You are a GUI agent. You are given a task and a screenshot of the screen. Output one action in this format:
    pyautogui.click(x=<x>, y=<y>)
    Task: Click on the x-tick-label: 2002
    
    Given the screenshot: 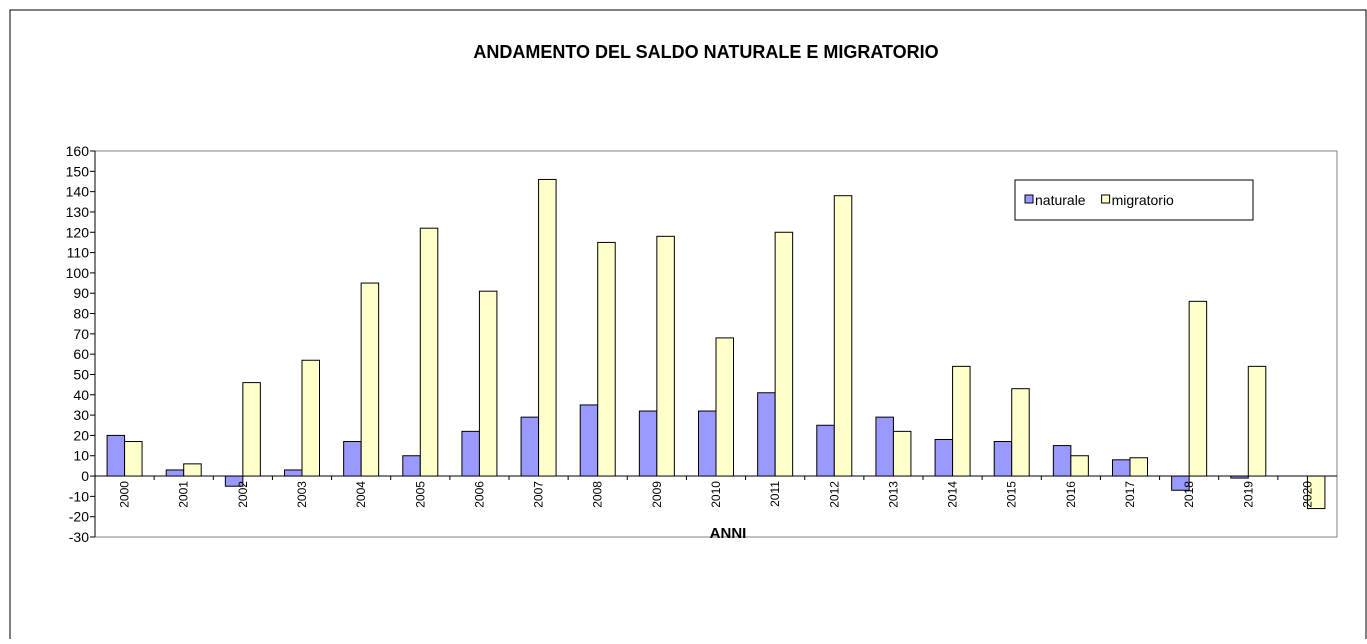 What is the action you would take?
    pyautogui.click(x=243, y=494)
    